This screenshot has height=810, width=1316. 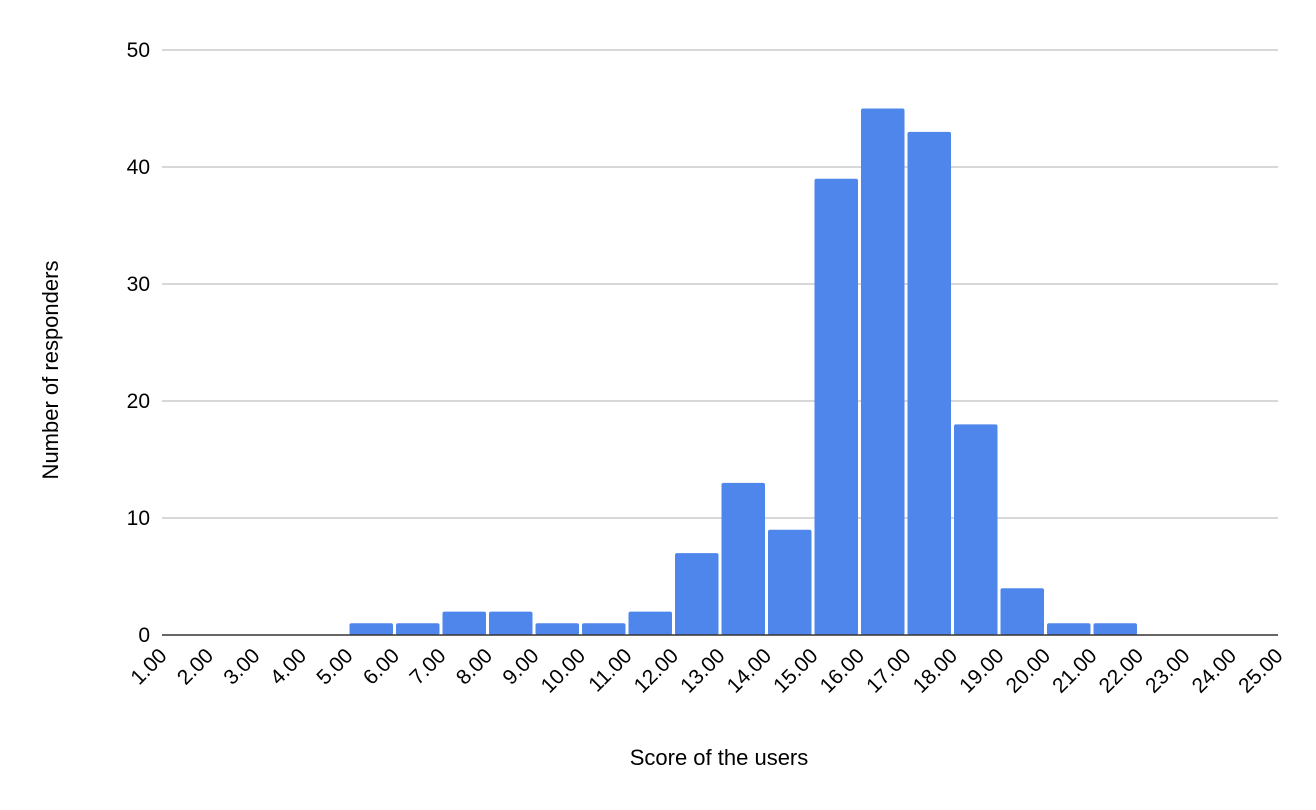 I want to click on x-tick-label: 15.00, so click(x=795, y=670).